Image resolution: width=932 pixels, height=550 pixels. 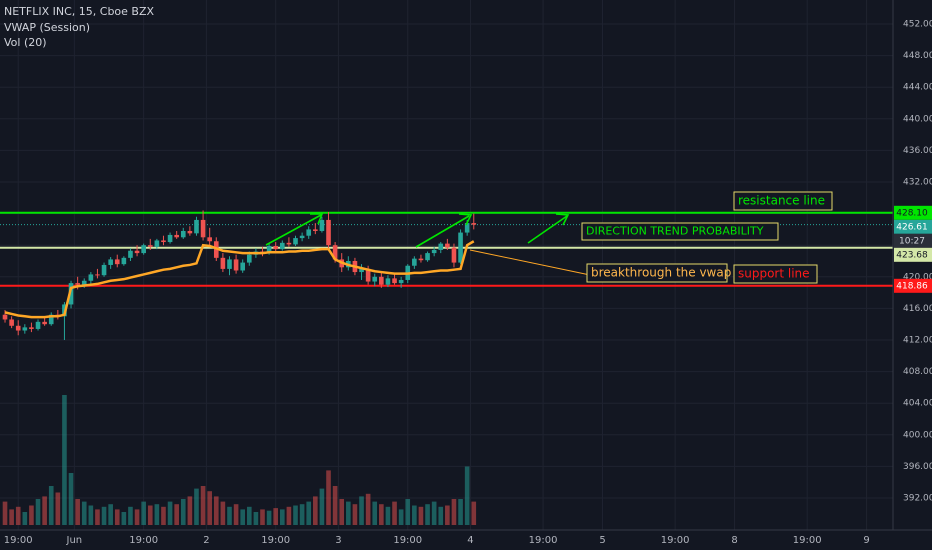 What do you see at coordinates (206, 540) in the screenshot?
I see `x-tick-label: 2` at bounding box center [206, 540].